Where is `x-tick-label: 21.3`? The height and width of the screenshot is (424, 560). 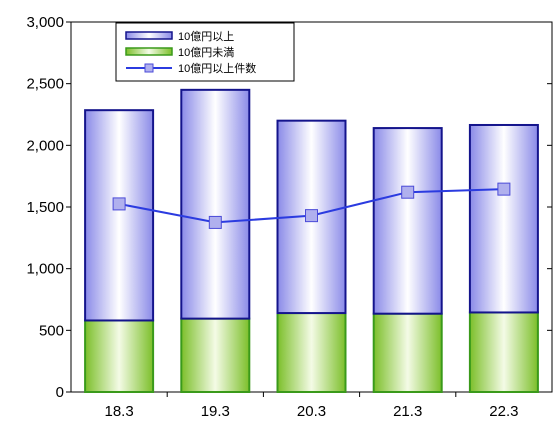 x-tick-label: 21.3 is located at coordinates (407, 411).